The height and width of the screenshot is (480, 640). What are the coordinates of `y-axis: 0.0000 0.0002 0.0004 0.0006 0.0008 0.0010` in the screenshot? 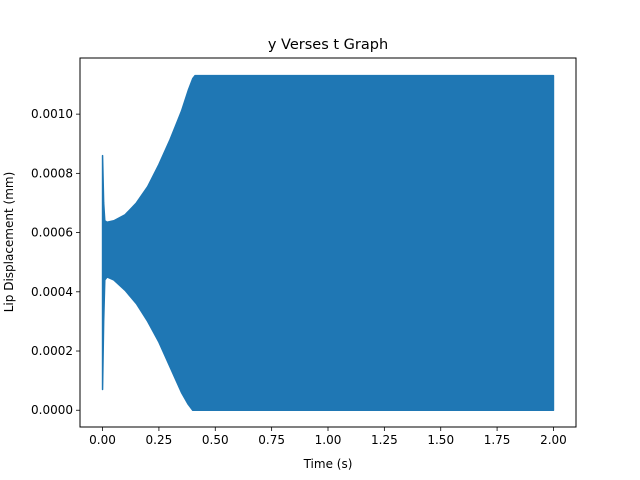 It's located at (55, 262).